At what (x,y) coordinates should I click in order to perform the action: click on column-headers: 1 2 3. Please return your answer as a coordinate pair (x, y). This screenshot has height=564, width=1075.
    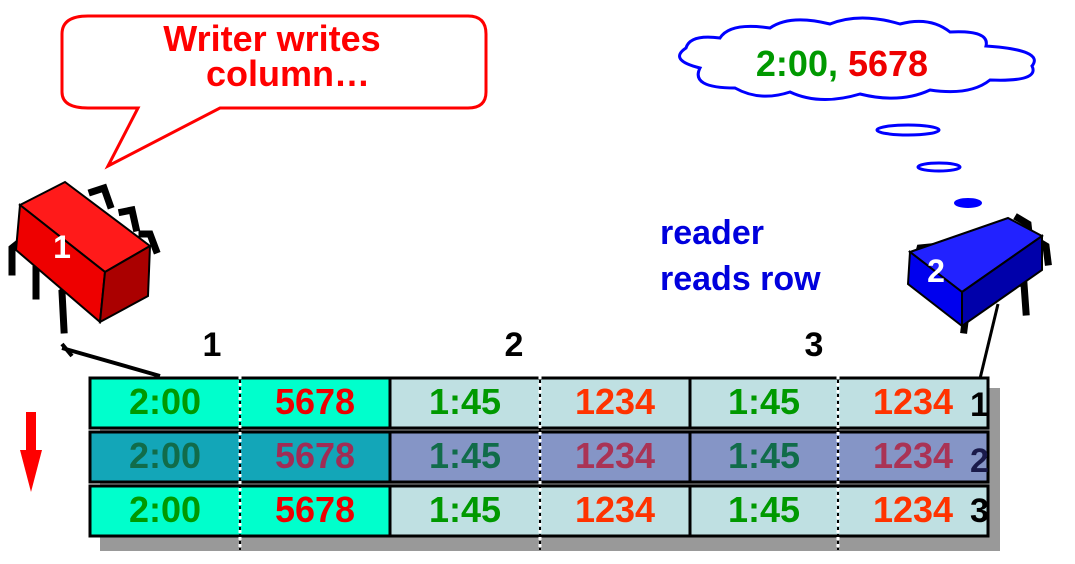
    Looking at the image, I should click on (513, 345).